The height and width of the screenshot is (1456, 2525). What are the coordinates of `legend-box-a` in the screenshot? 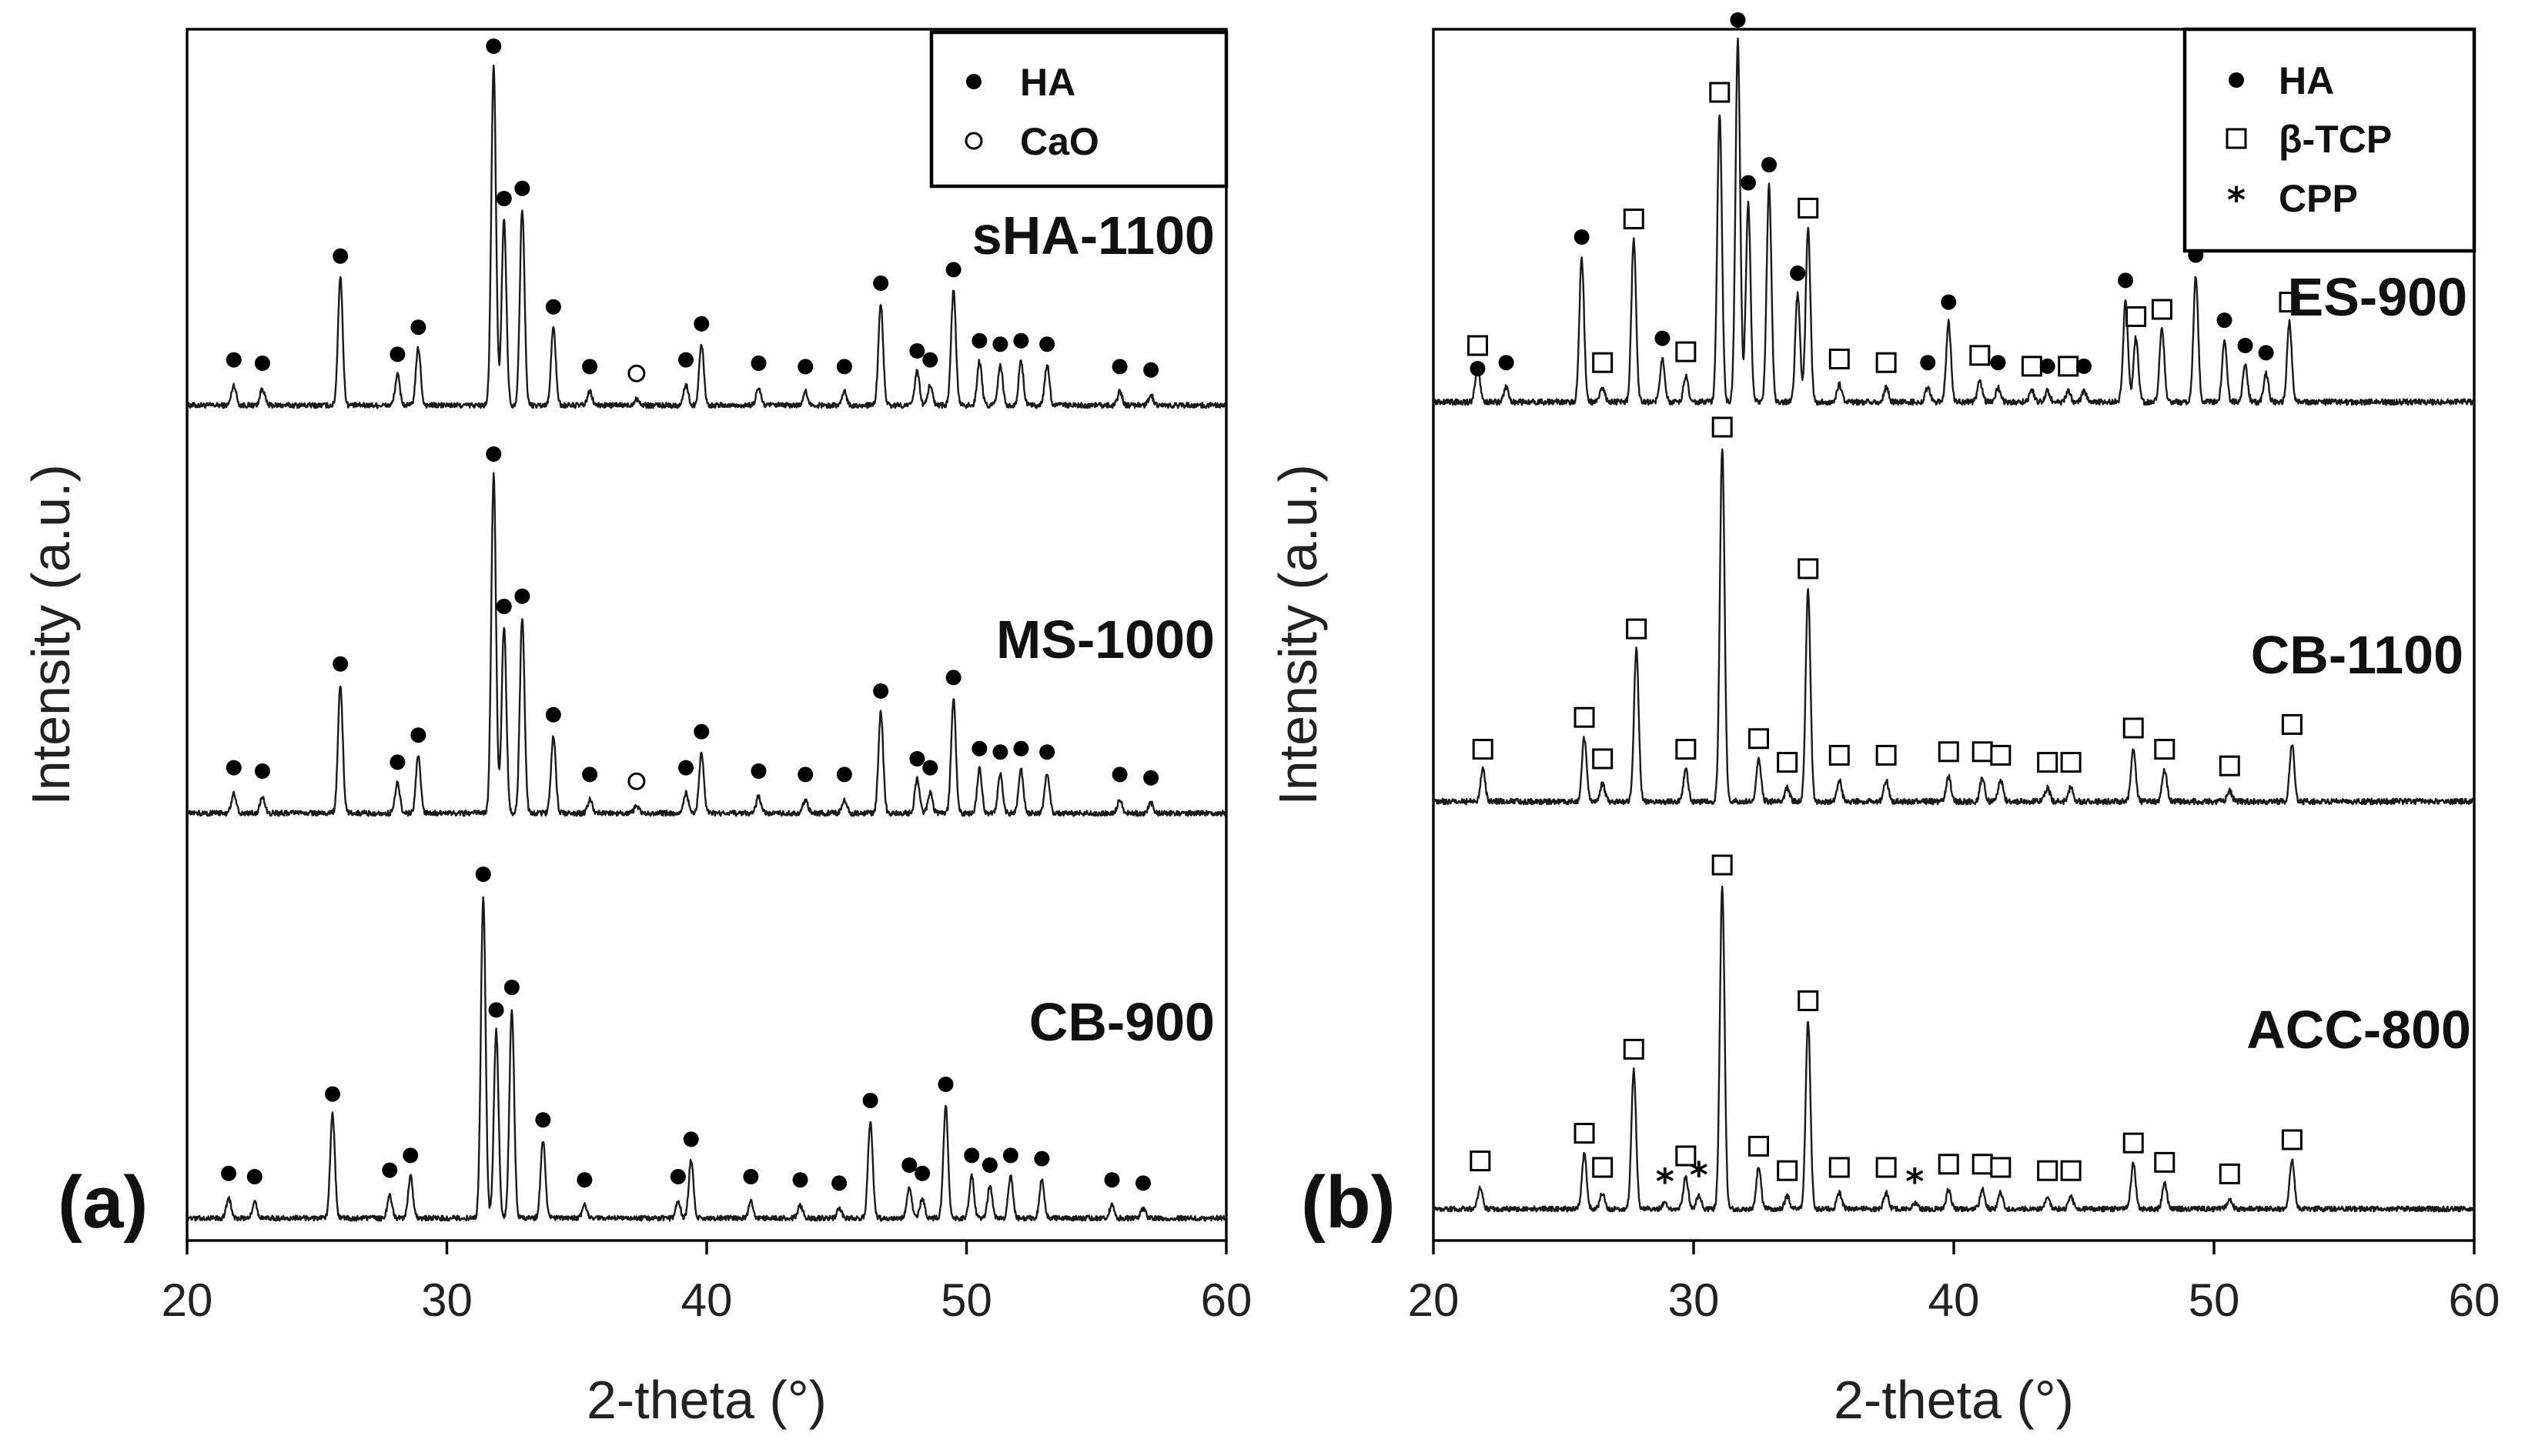 It's located at (1079, 110).